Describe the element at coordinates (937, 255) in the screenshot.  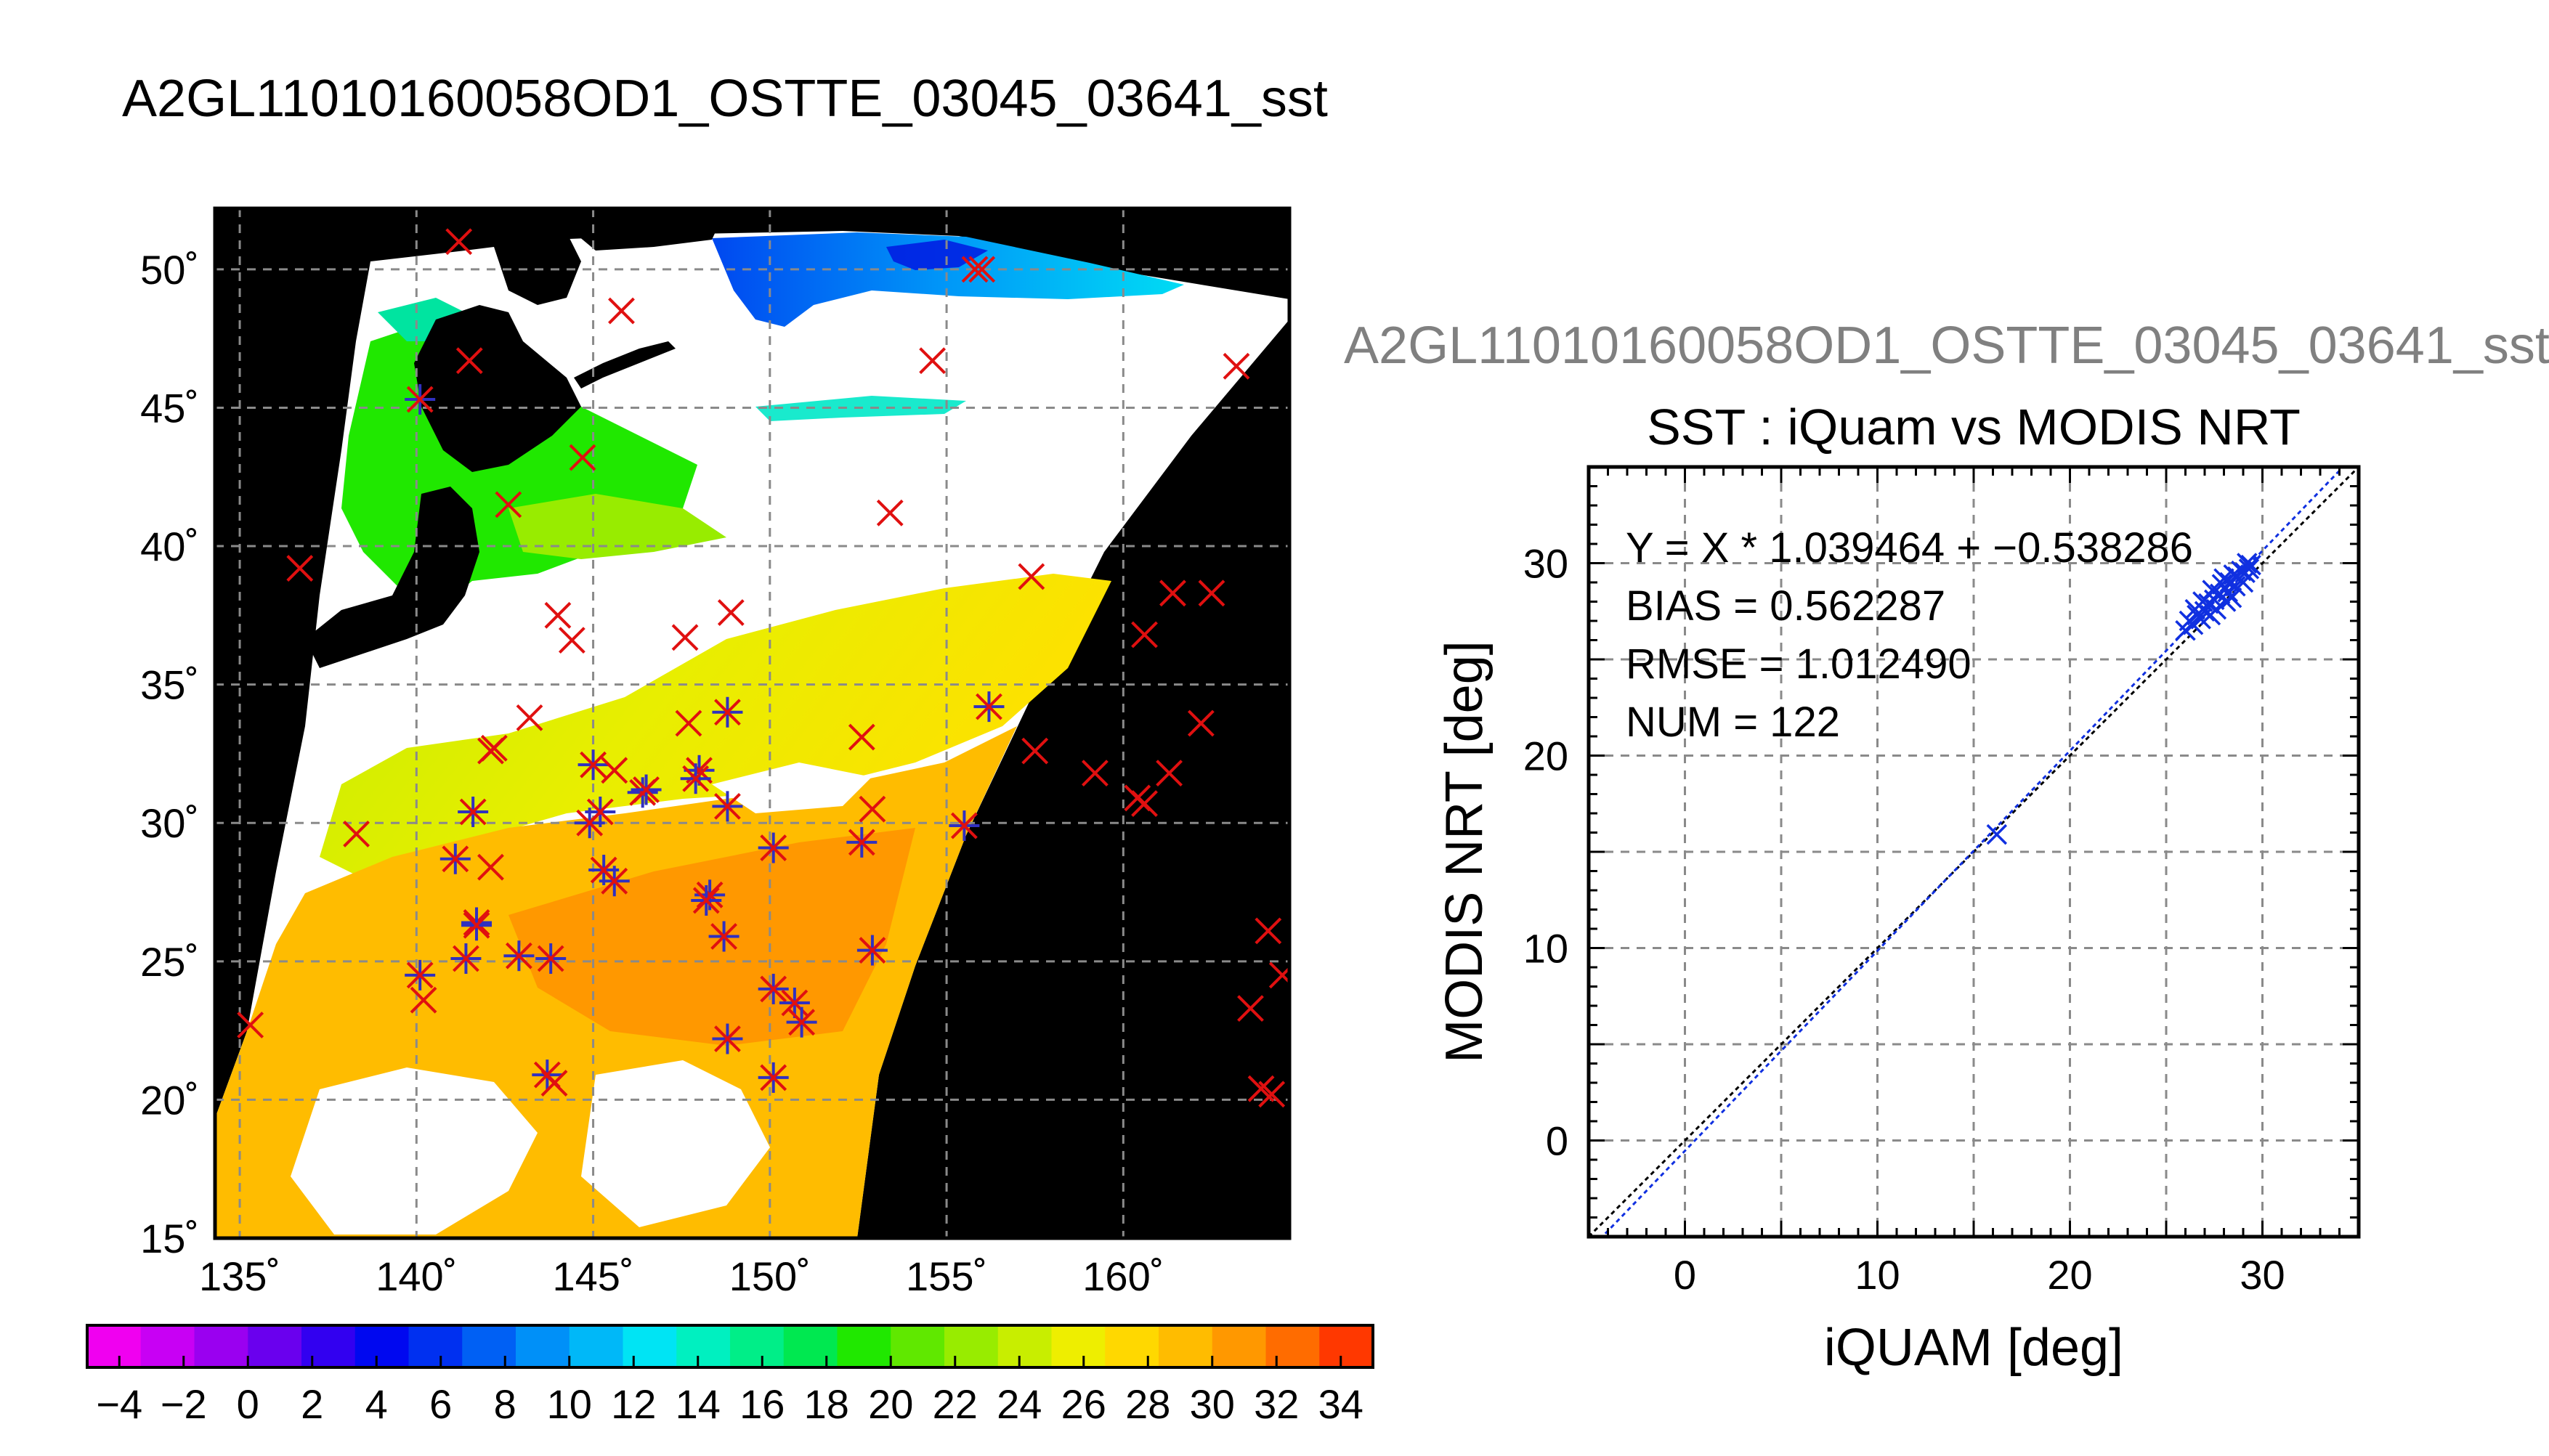
I see `cold-water-patch` at that location.